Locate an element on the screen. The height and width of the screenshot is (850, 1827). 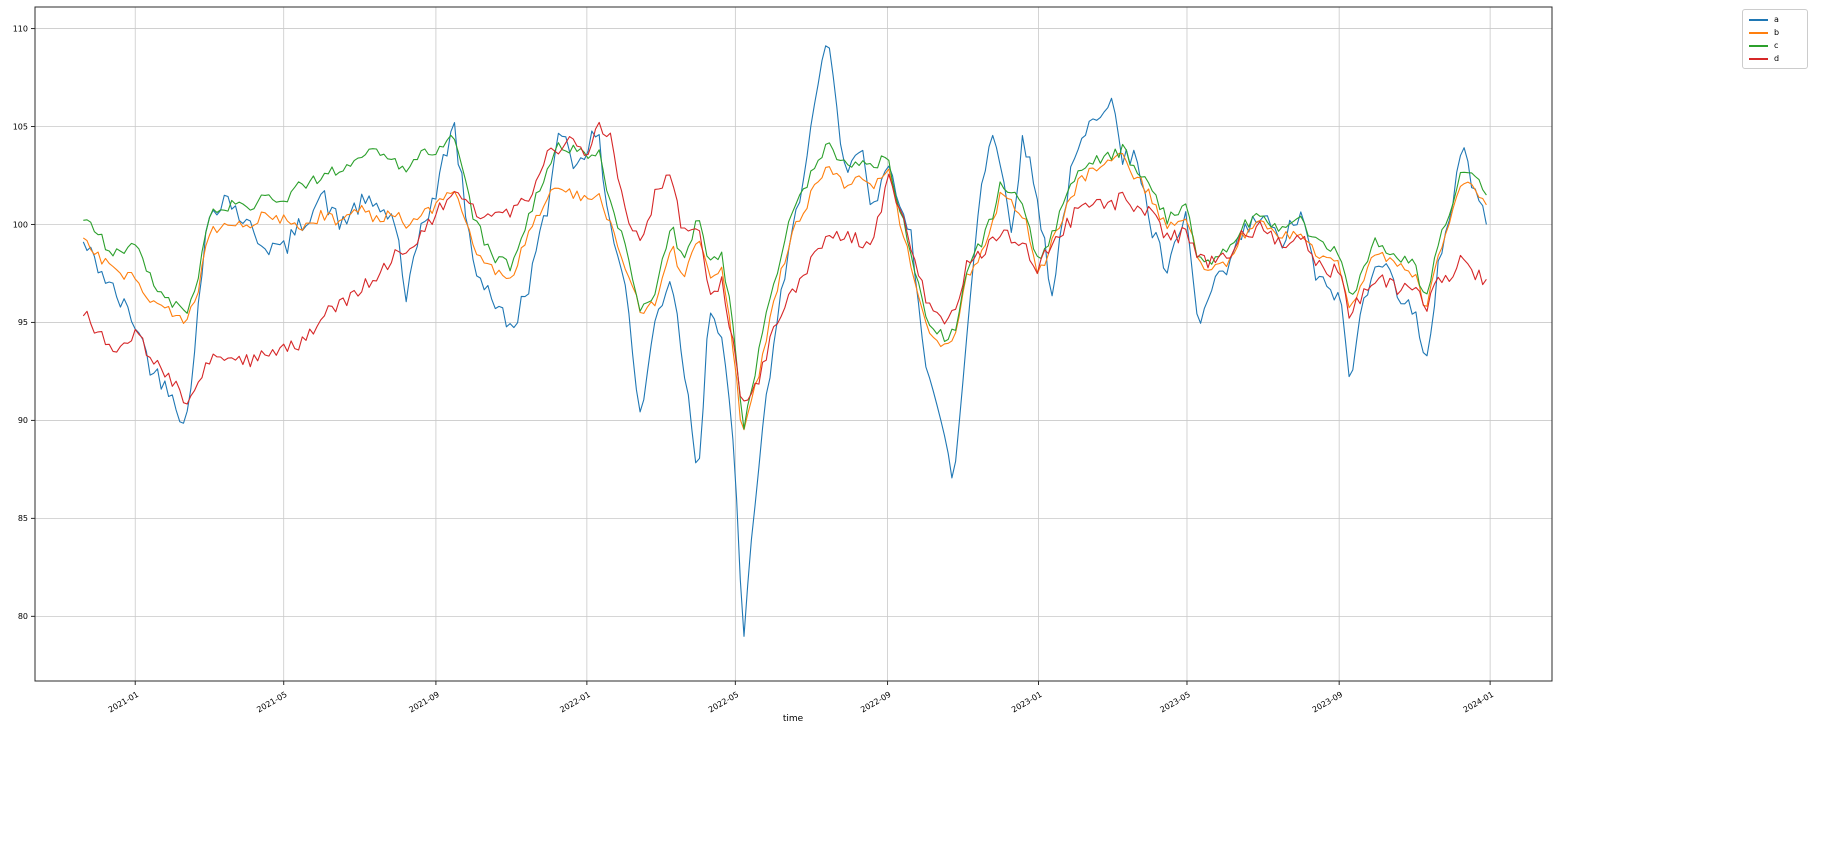
x-tick-label: 2021-09 is located at coordinates (423, 702).